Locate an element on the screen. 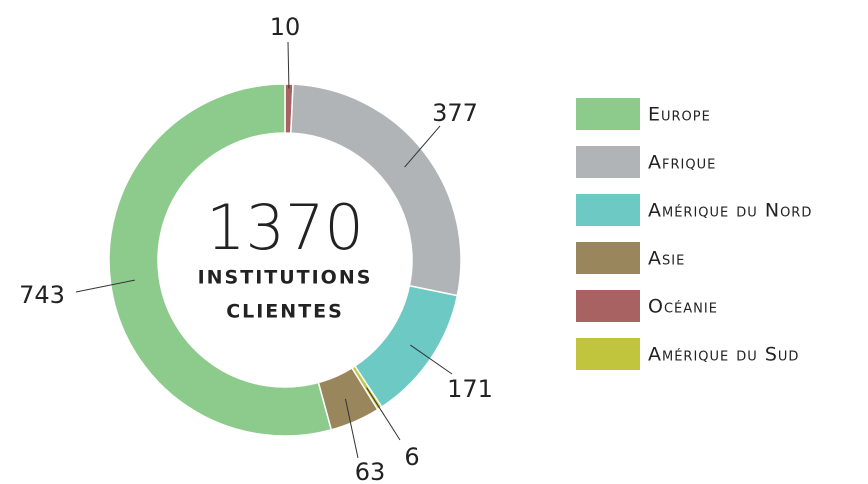 This screenshot has width=868, height=484. legend-label: Amérique du Nord is located at coordinates (730, 211).